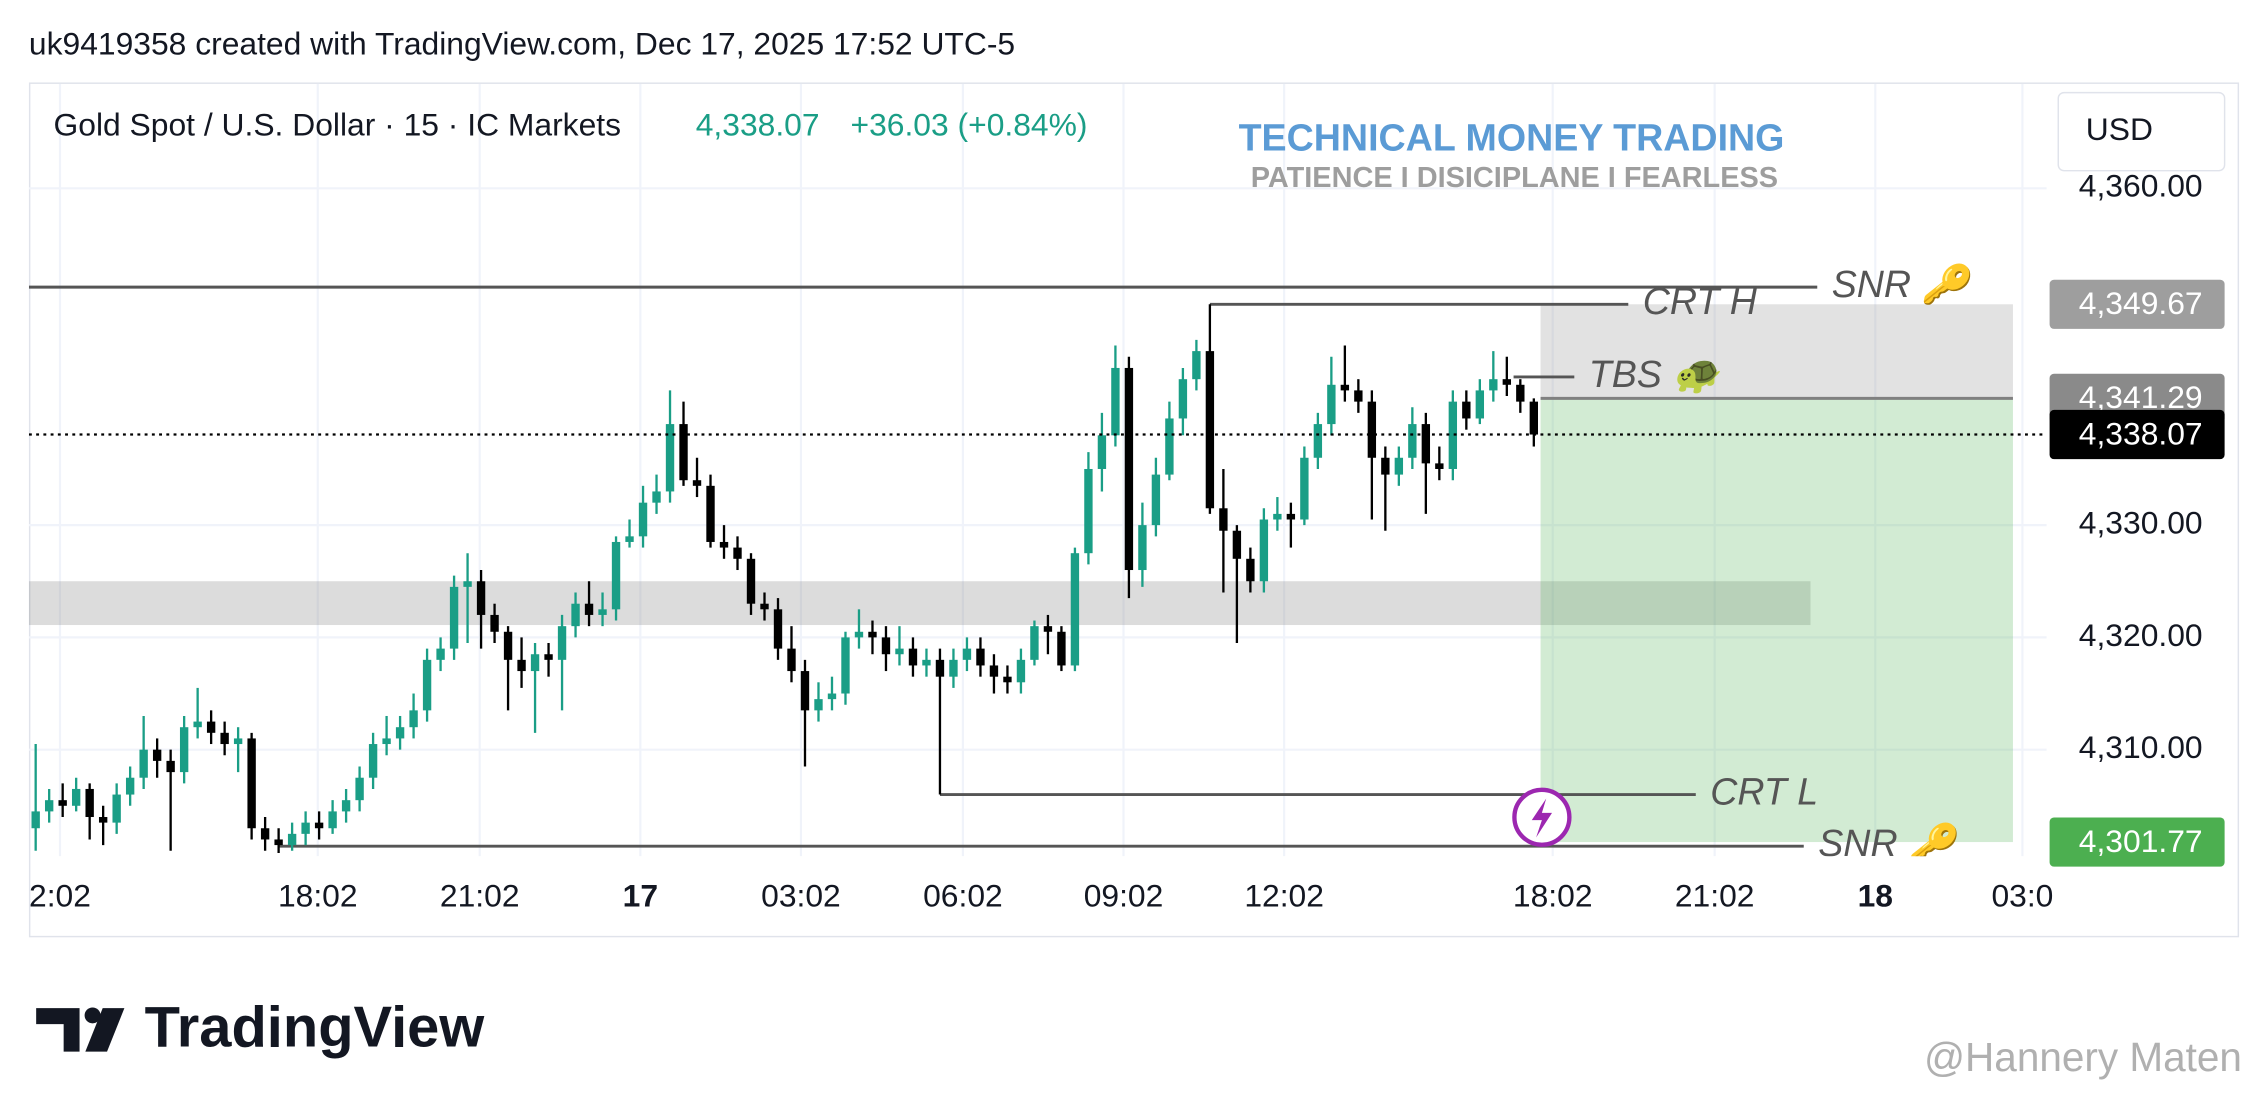 The width and height of the screenshot is (2268, 1119). What do you see at coordinates (1776, 620) in the screenshot?
I see `profit-zone` at bounding box center [1776, 620].